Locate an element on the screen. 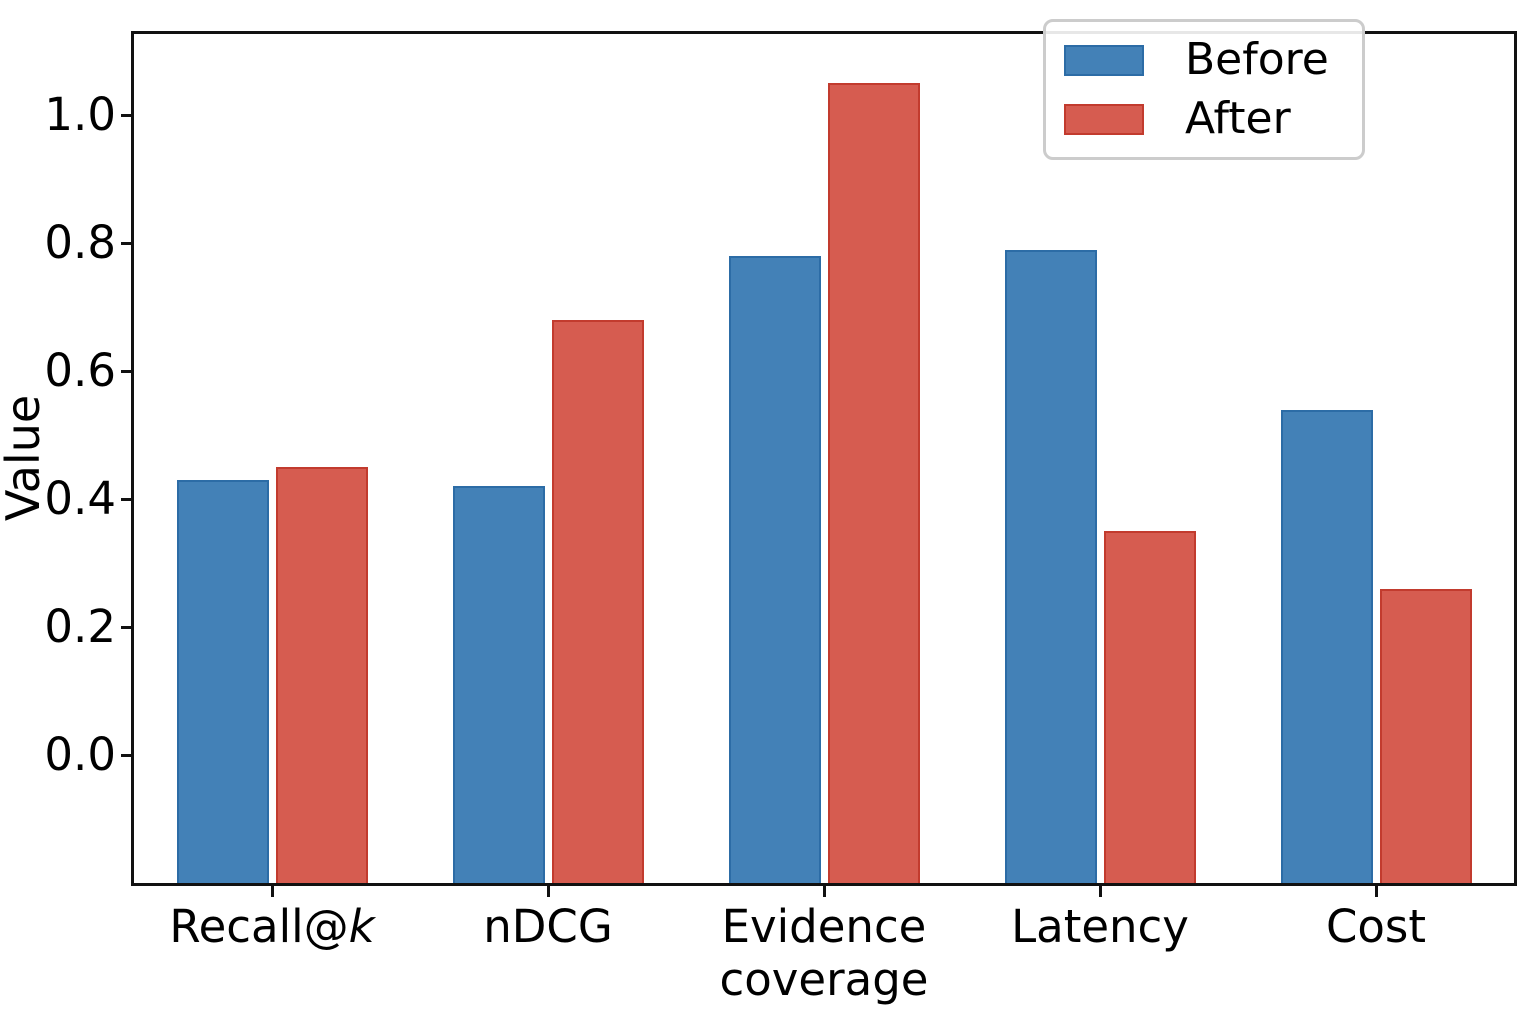 This screenshot has height=1024, width=1536. x-tick-mark-latency is located at coordinates (1100, 891).